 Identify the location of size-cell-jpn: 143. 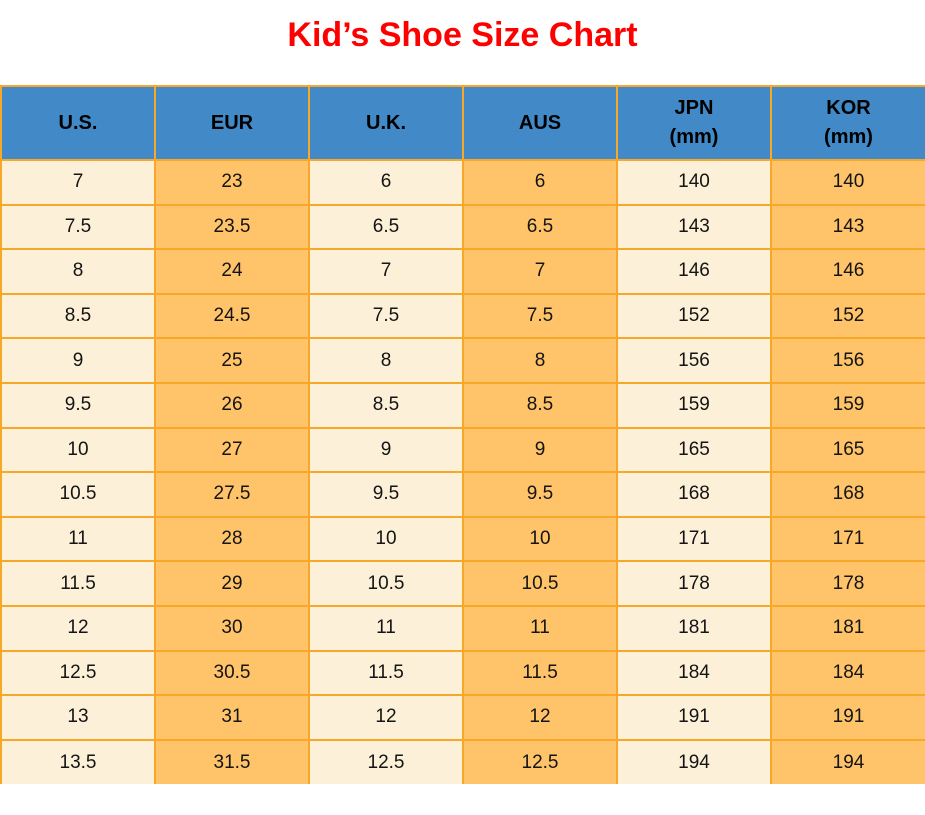
(694, 227).